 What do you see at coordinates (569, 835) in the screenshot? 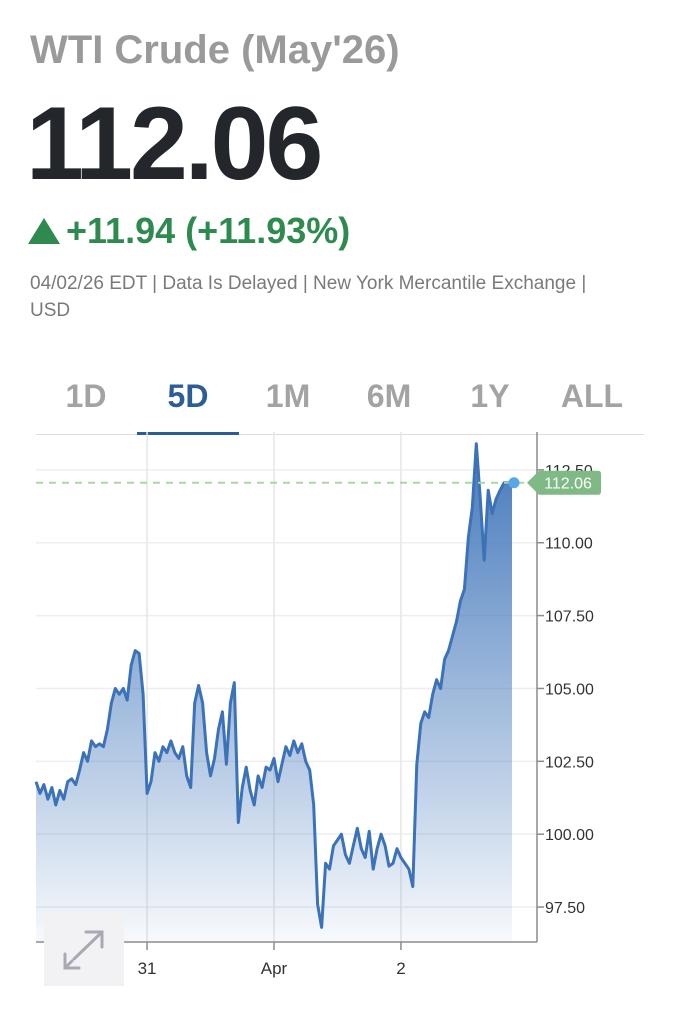
I see `y-tick-label: 100.00` at bounding box center [569, 835].